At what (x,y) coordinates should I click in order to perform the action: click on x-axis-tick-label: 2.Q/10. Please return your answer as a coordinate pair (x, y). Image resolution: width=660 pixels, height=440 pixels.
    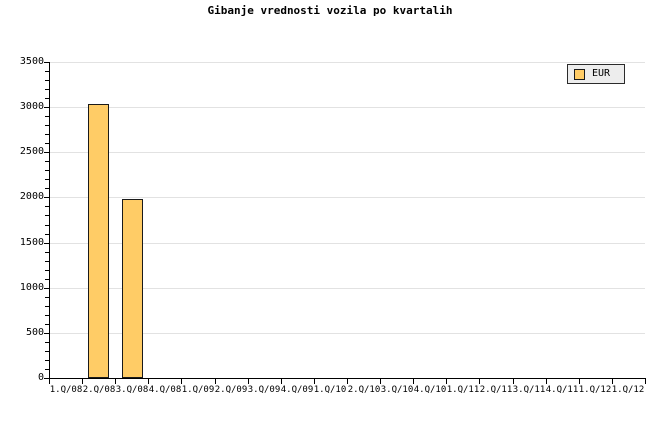
    Looking at the image, I should click on (364, 390).